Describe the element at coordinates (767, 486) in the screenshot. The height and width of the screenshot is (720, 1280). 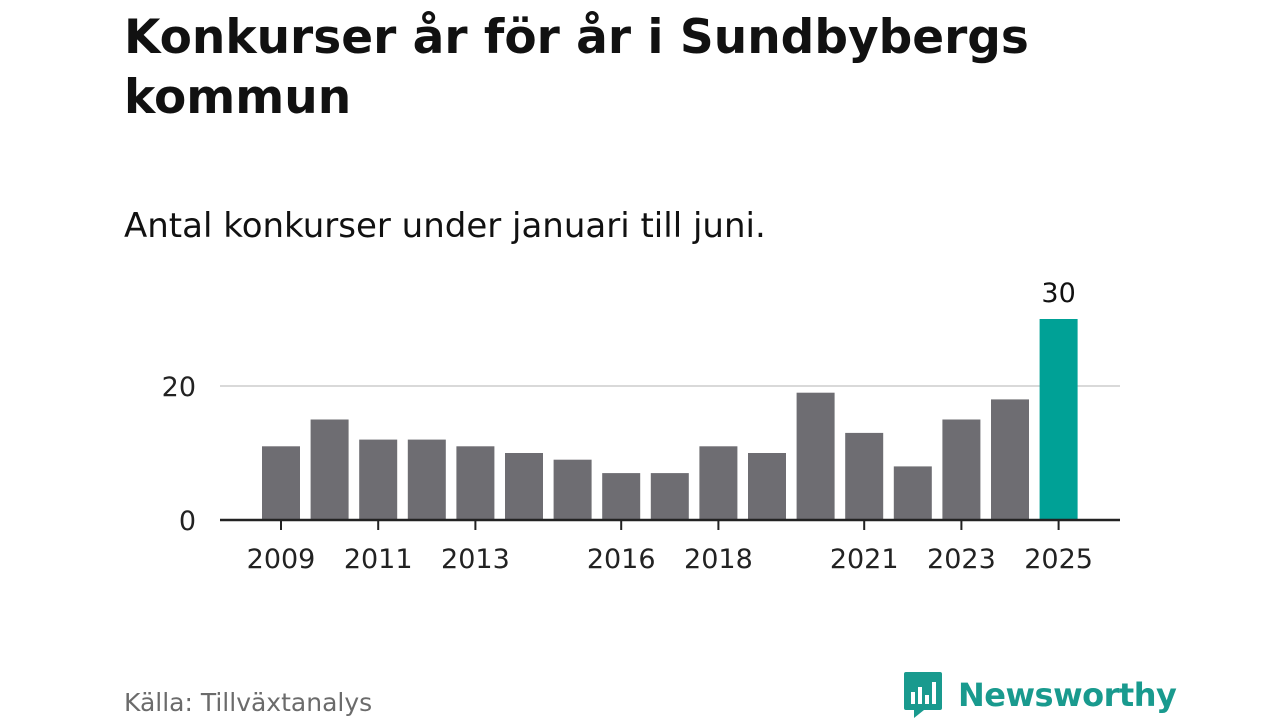
I see `bar-2019` at that location.